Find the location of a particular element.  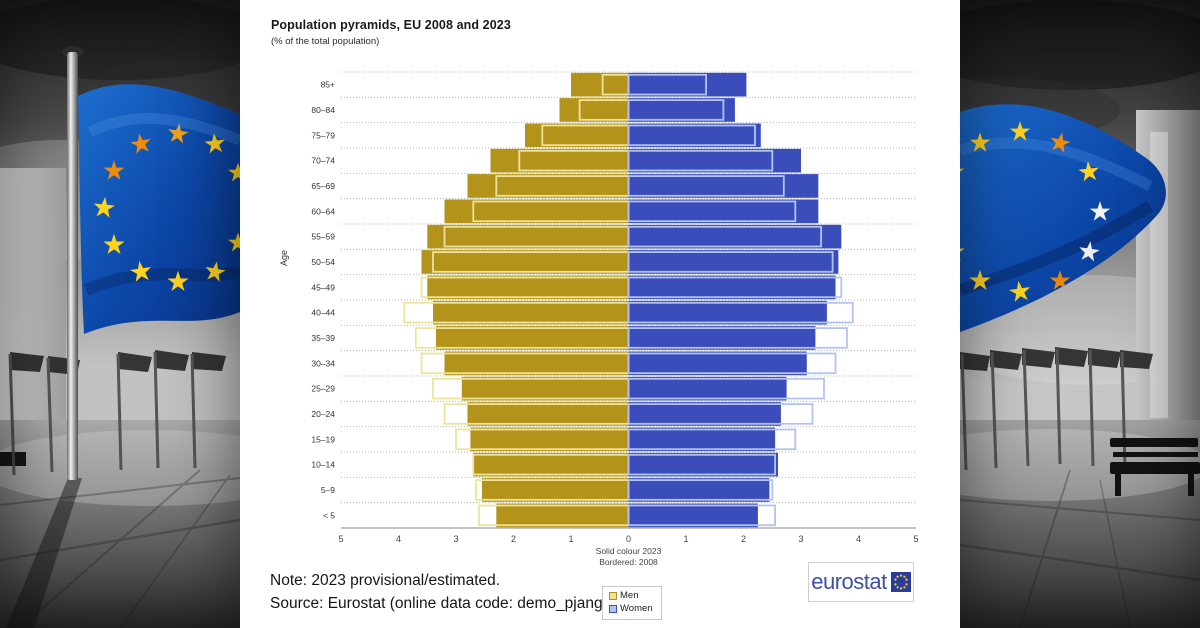

age-label-20-24: 20–24 is located at coordinates (323, 414).